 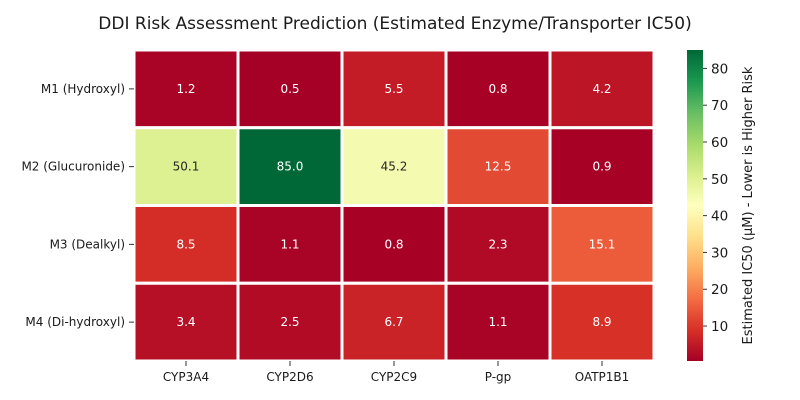 I want to click on colorbar-tick-label: 60, so click(x=719, y=143).